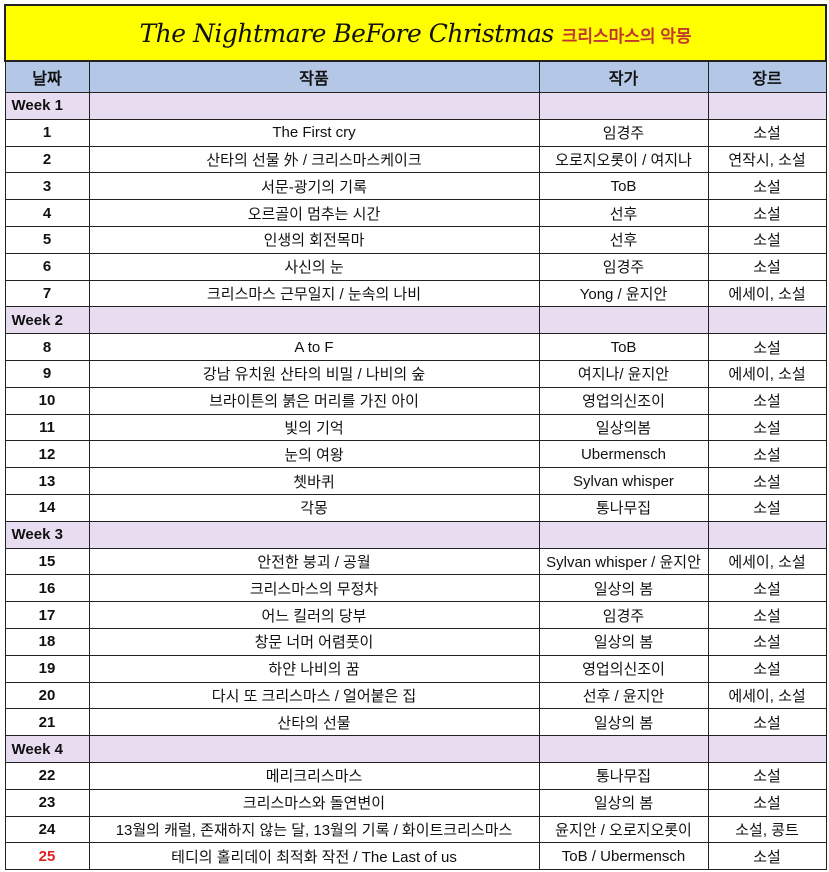  I want to click on work-cell: 크리스마스 근무일지 / 눈속의 나비, so click(314, 293).